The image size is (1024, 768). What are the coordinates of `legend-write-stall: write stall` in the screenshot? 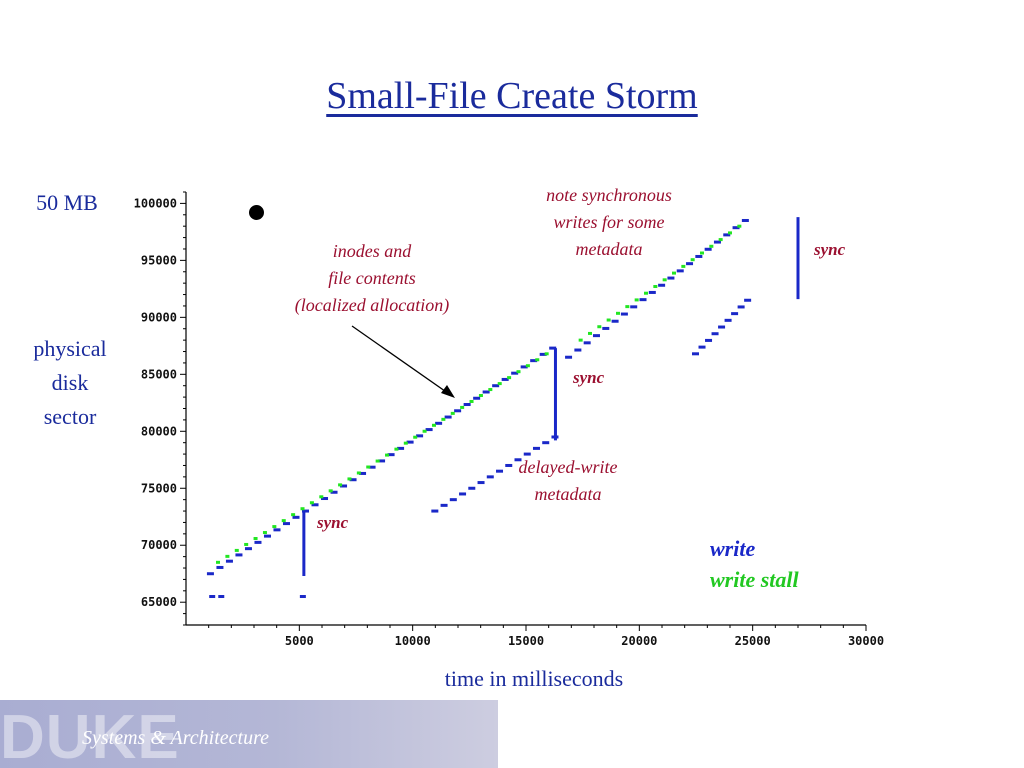 It's located at (754, 579).